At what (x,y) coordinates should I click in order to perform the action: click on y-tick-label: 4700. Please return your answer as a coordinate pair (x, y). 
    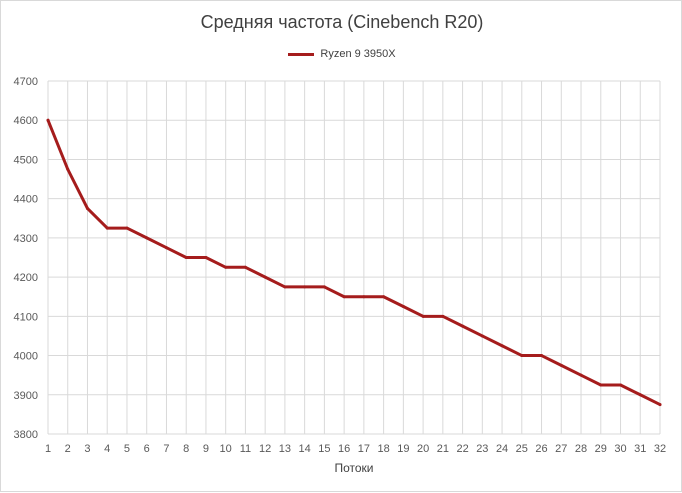
    Looking at the image, I should click on (26, 82).